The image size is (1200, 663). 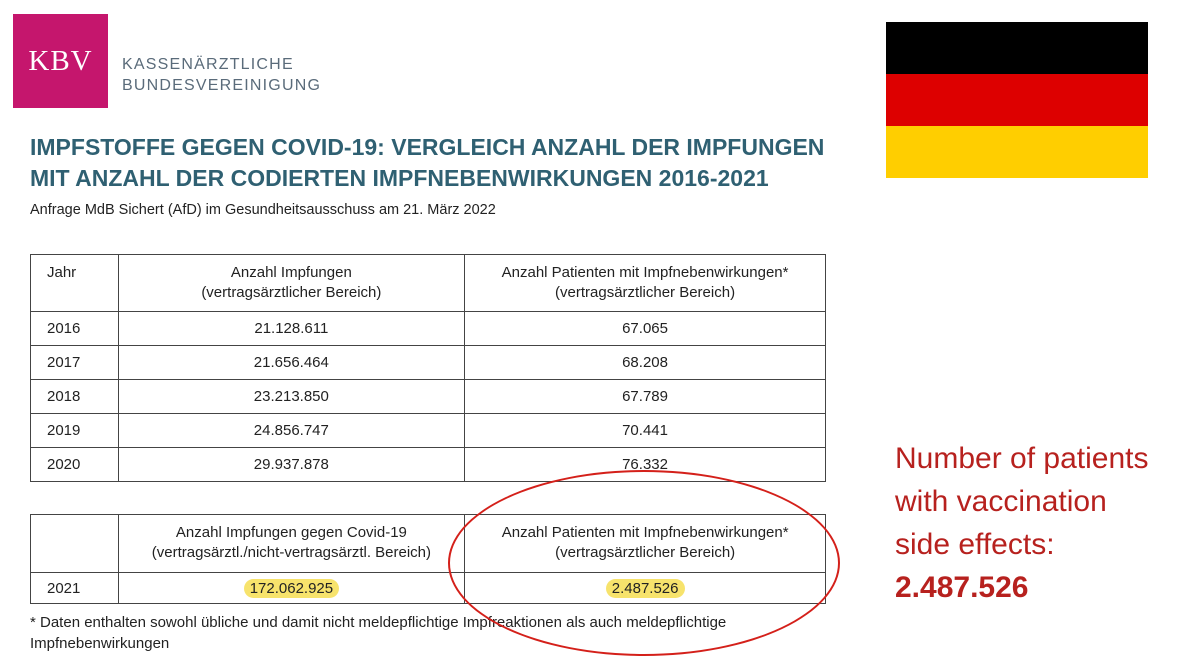 I want to click on cell-patients: 68.208, so click(x=645, y=362).